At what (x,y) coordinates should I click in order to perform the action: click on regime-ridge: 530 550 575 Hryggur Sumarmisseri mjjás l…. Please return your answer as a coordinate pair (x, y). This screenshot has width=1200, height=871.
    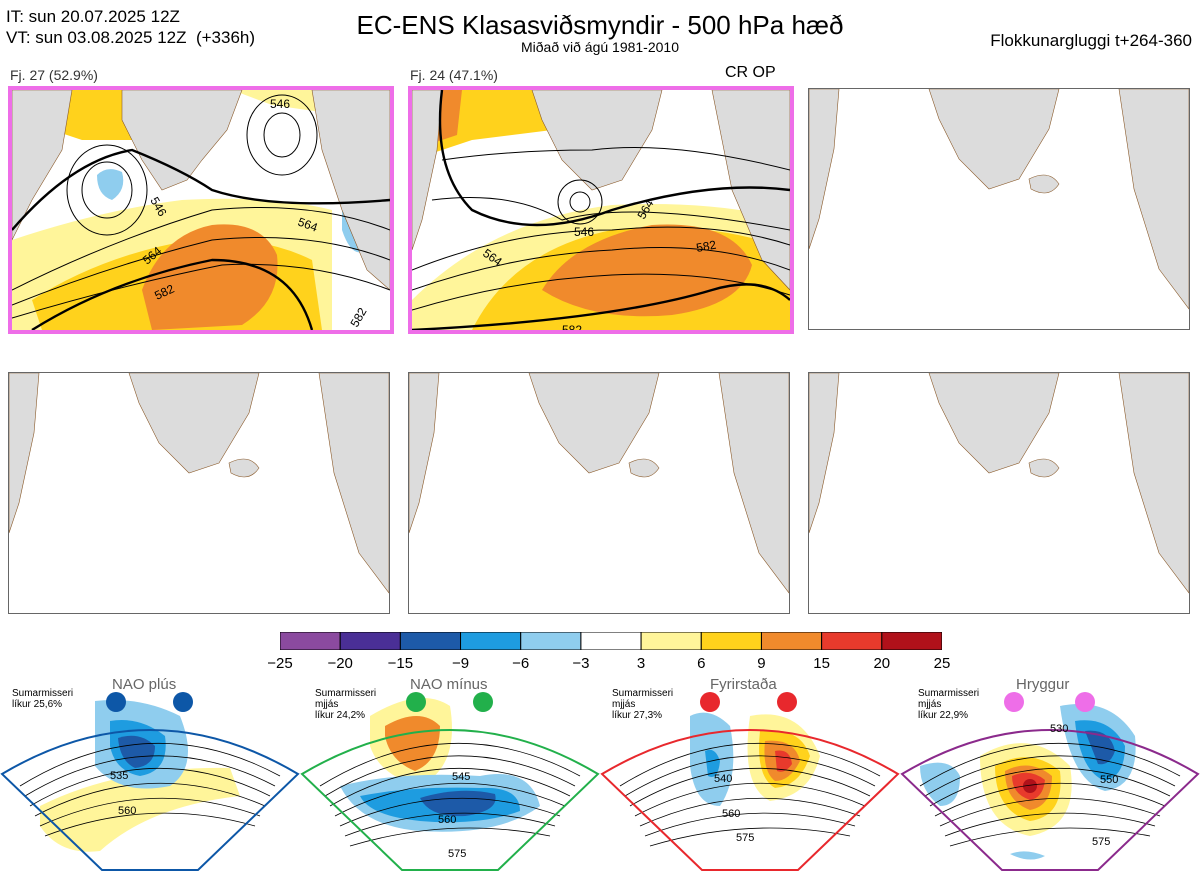
    Looking at the image, I should click on (1050, 773).